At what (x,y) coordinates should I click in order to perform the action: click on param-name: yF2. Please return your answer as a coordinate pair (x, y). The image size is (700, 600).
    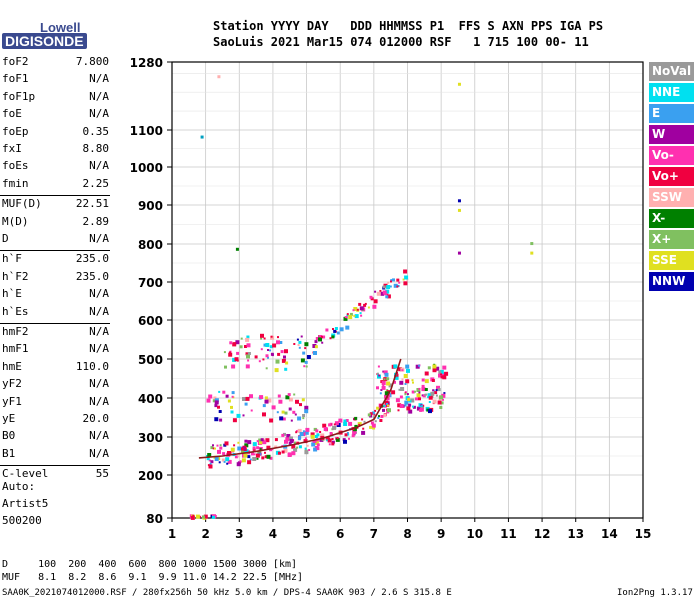
    Looking at the image, I should click on (12, 384).